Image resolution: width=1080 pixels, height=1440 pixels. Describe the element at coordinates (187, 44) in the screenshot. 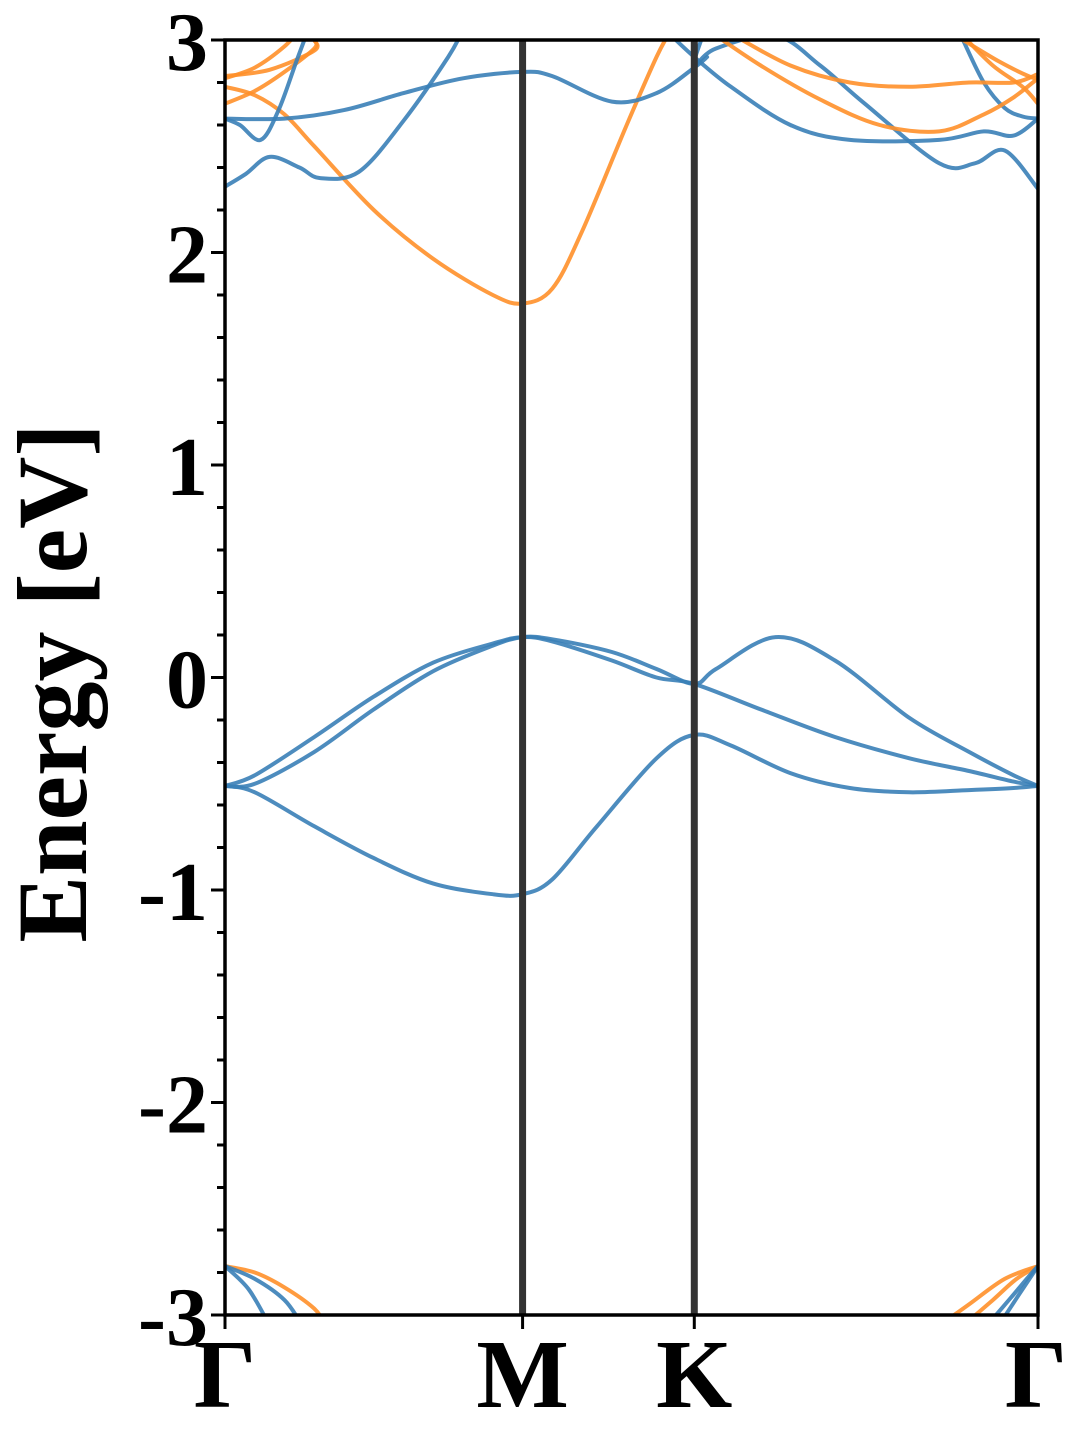

I see `y-tick-label: 3` at that location.